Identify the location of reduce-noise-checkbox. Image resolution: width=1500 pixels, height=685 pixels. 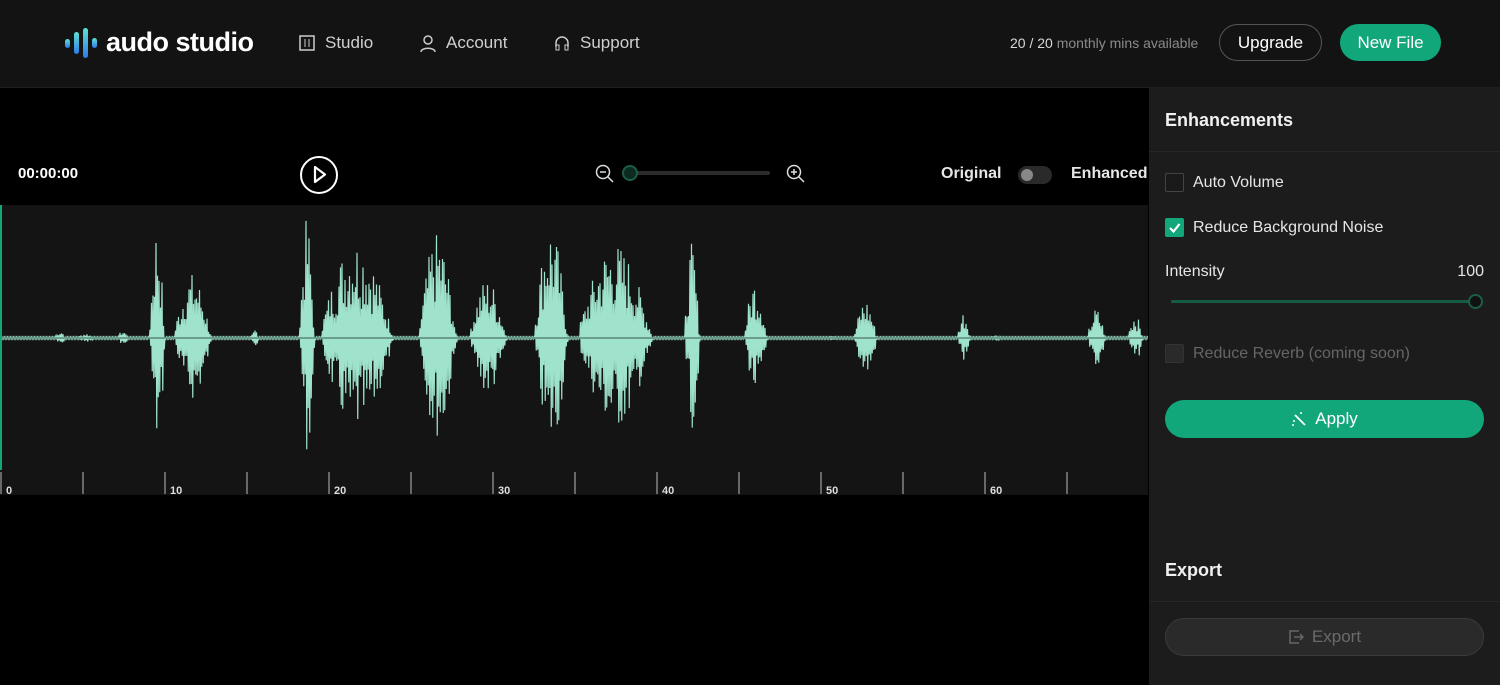
(1174, 227).